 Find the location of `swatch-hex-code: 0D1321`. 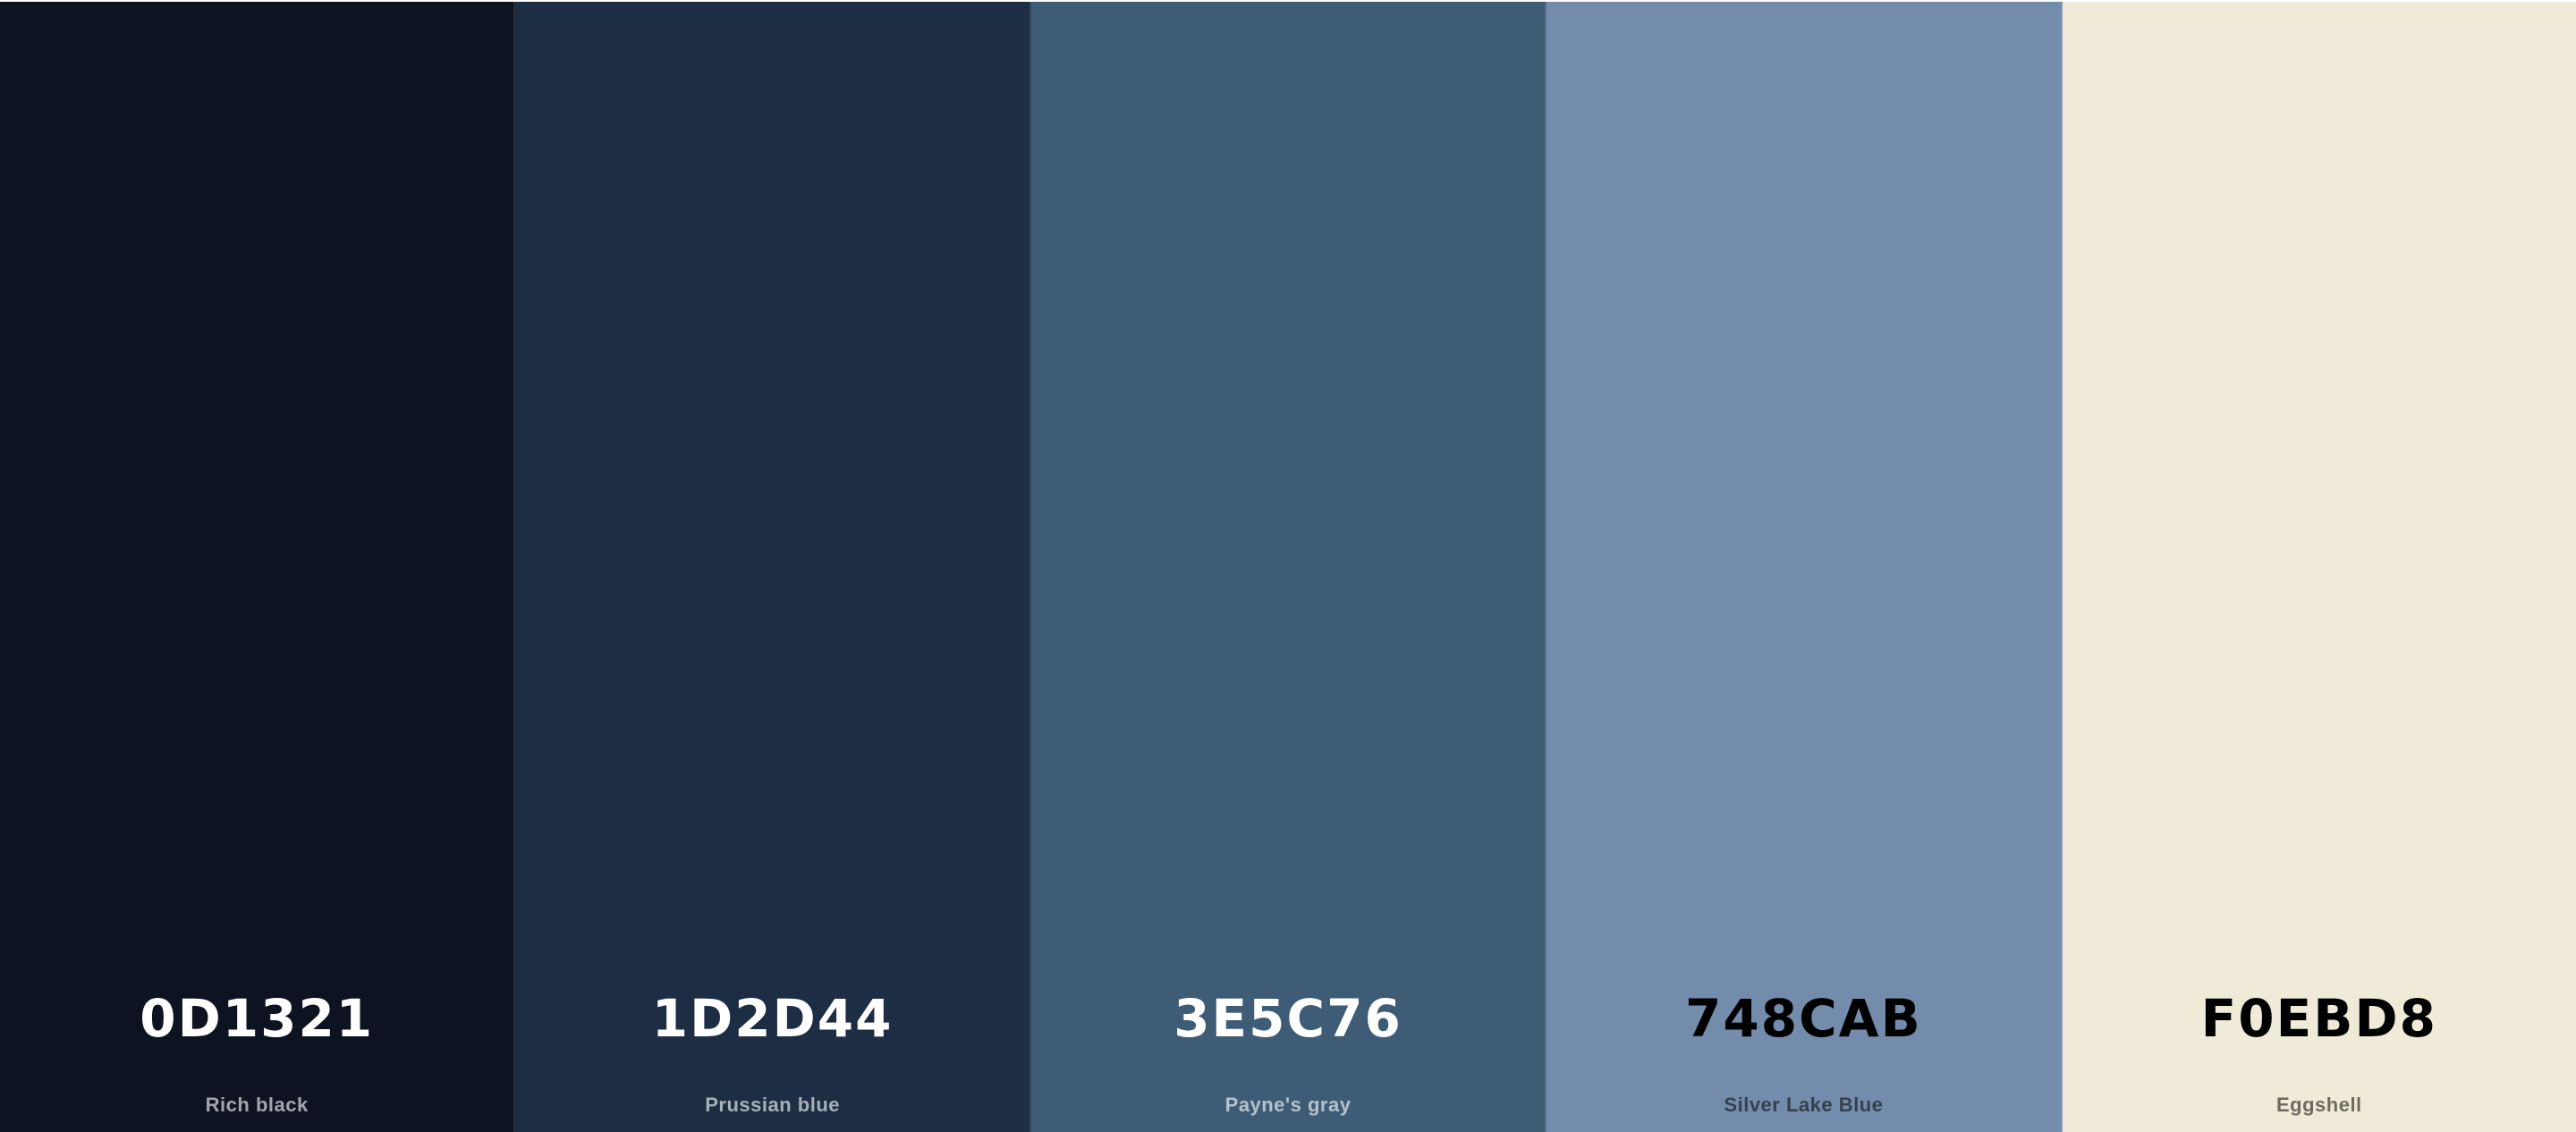

swatch-hex-code: 0D1321 is located at coordinates (257, 1018).